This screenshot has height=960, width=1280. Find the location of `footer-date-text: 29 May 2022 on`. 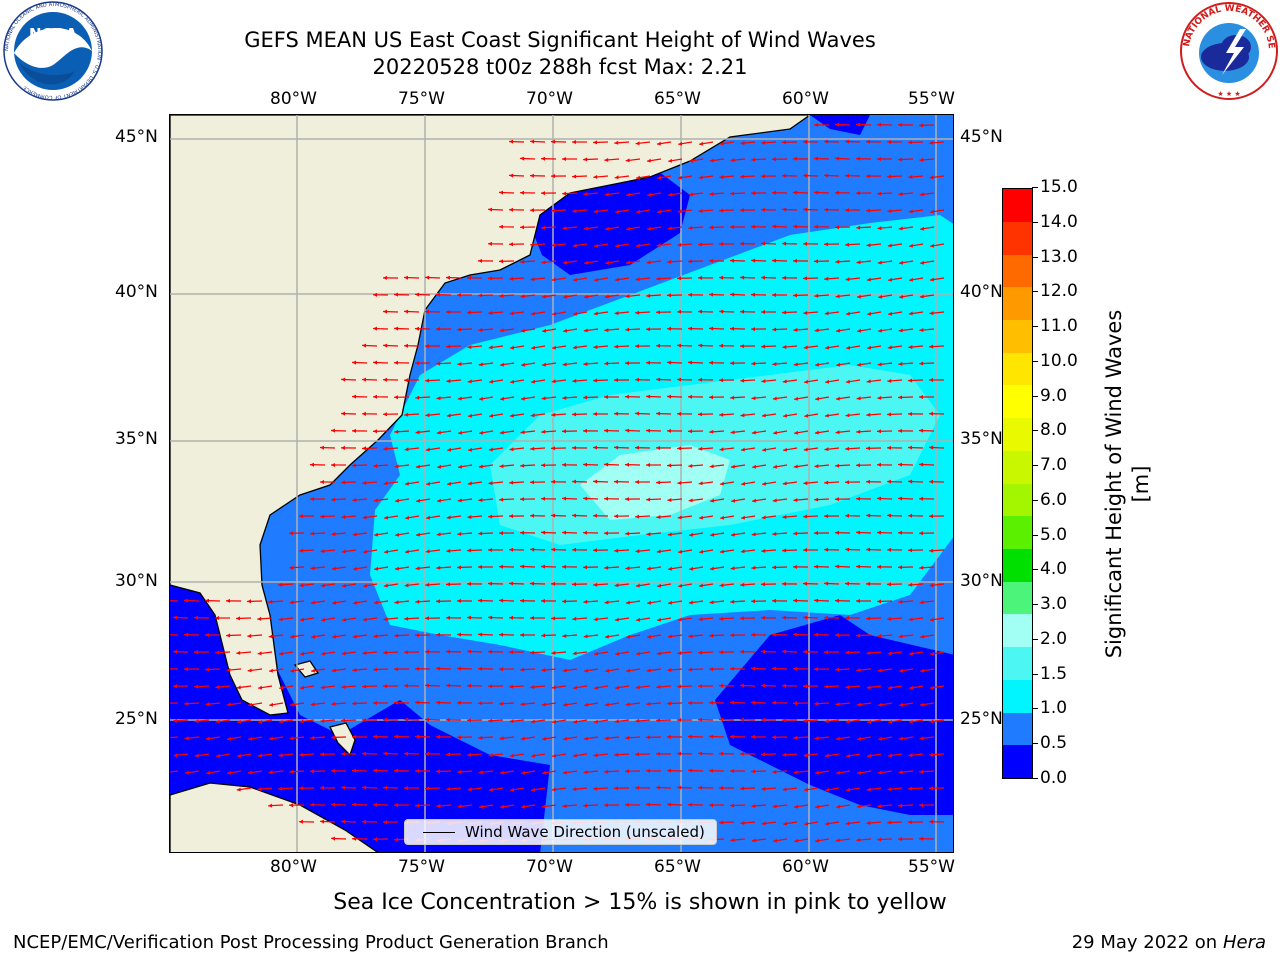

footer-date-text: 29 May 2022 on is located at coordinates (1144, 942).